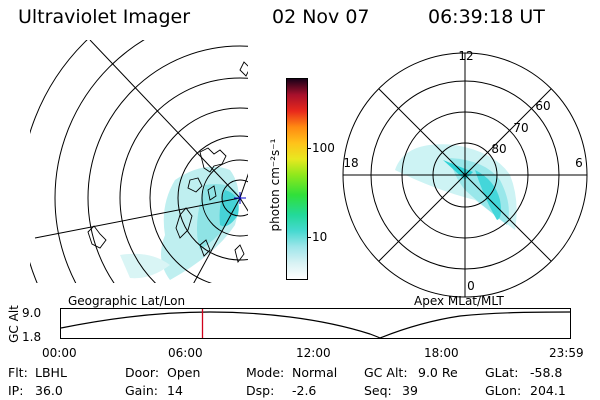 This screenshot has width=600, height=400. What do you see at coordinates (465, 56) in the screenshot?
I see `mlt-label-12: 12` at bounding box center [465, 56].